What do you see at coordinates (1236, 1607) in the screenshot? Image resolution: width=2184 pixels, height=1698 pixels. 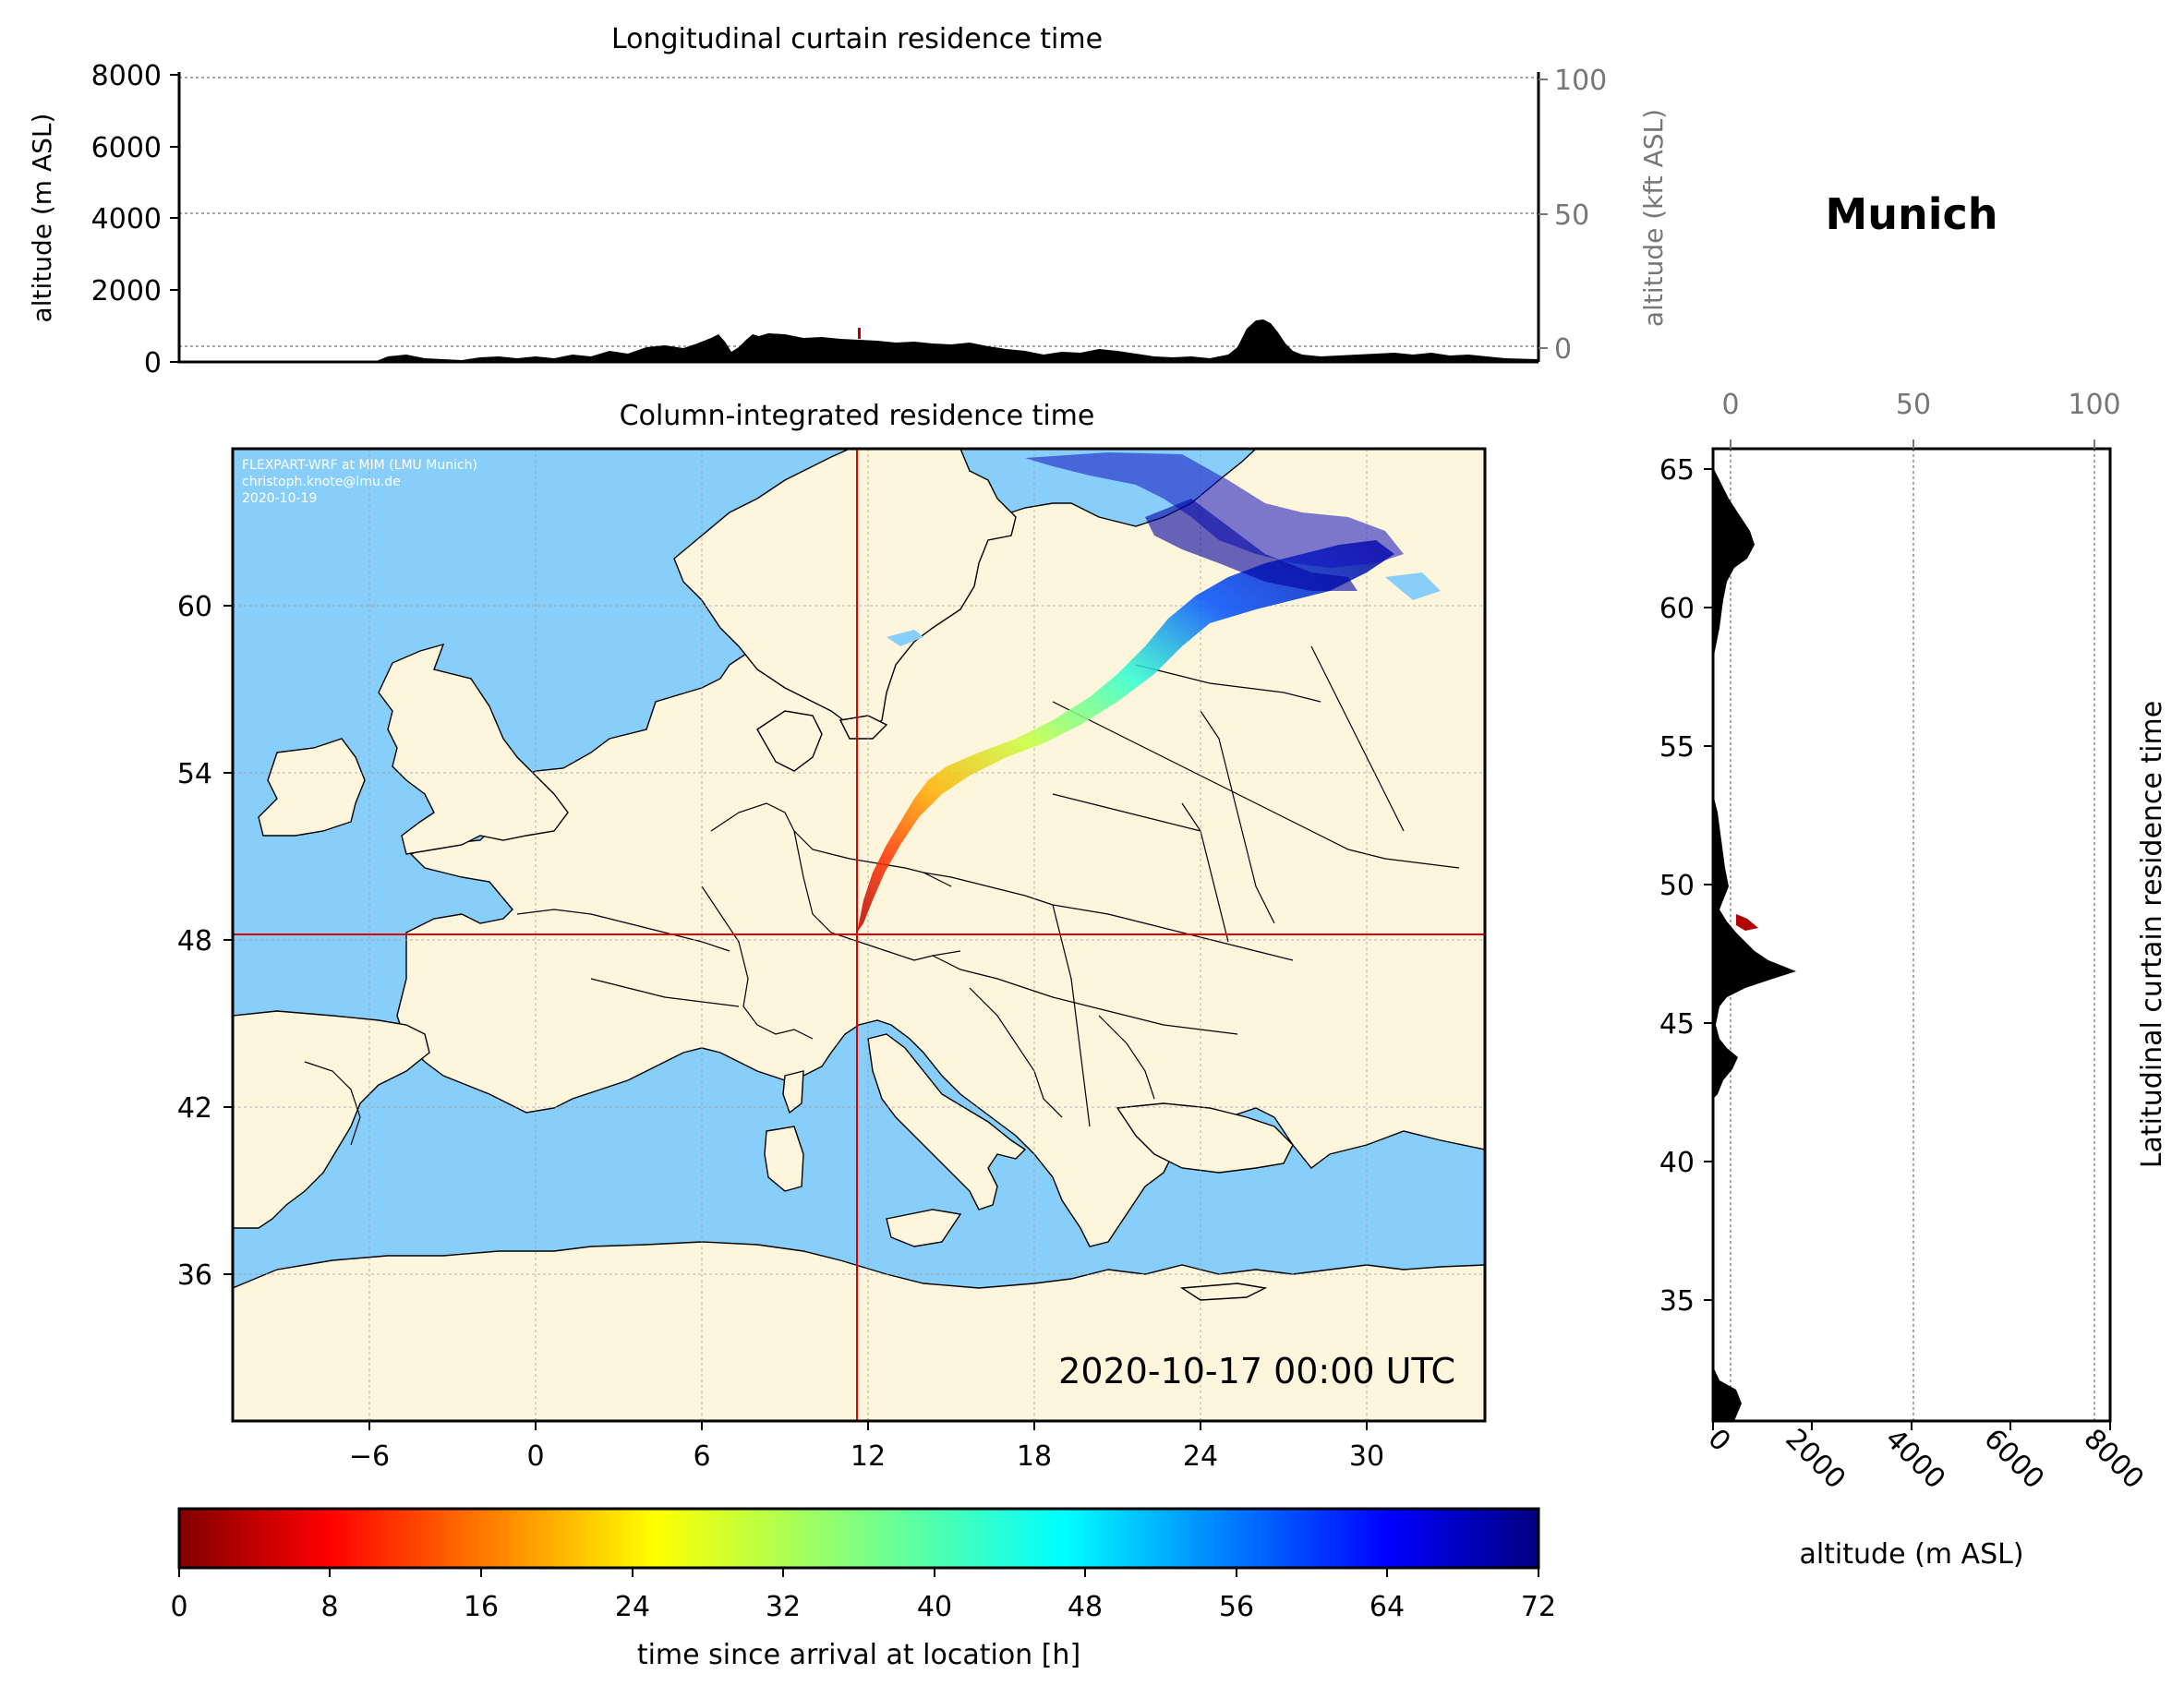 I see `colorbar-tick: 56` at bounding box center [1236, 1607].